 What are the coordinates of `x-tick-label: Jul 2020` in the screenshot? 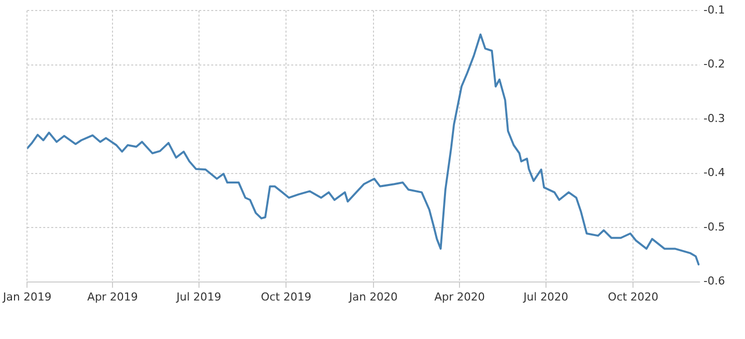 It's located at (545, 297).